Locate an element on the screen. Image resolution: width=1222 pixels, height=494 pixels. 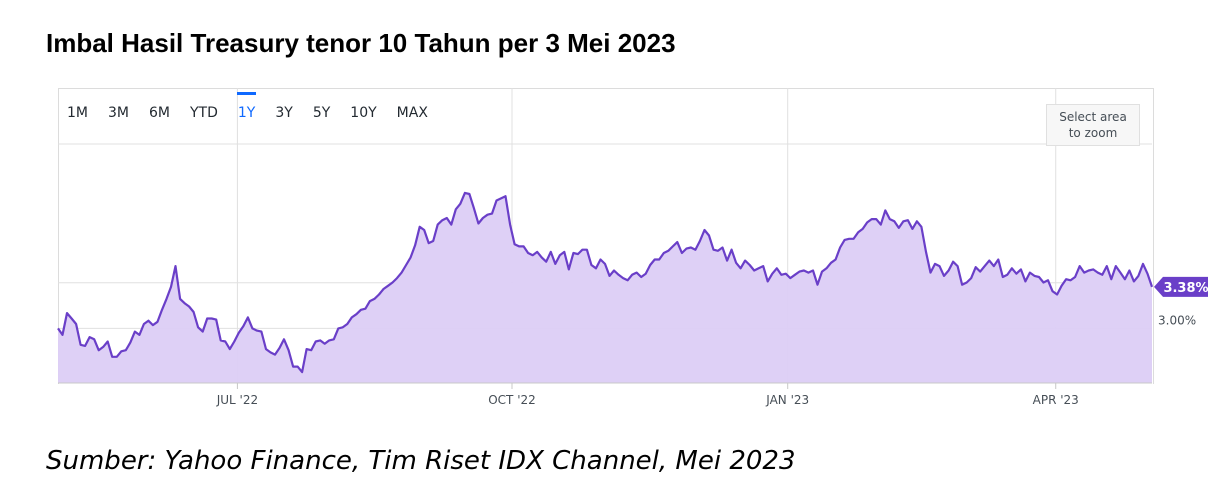
x-tick-label: JAN '23 is located at coordinates (787, 400).